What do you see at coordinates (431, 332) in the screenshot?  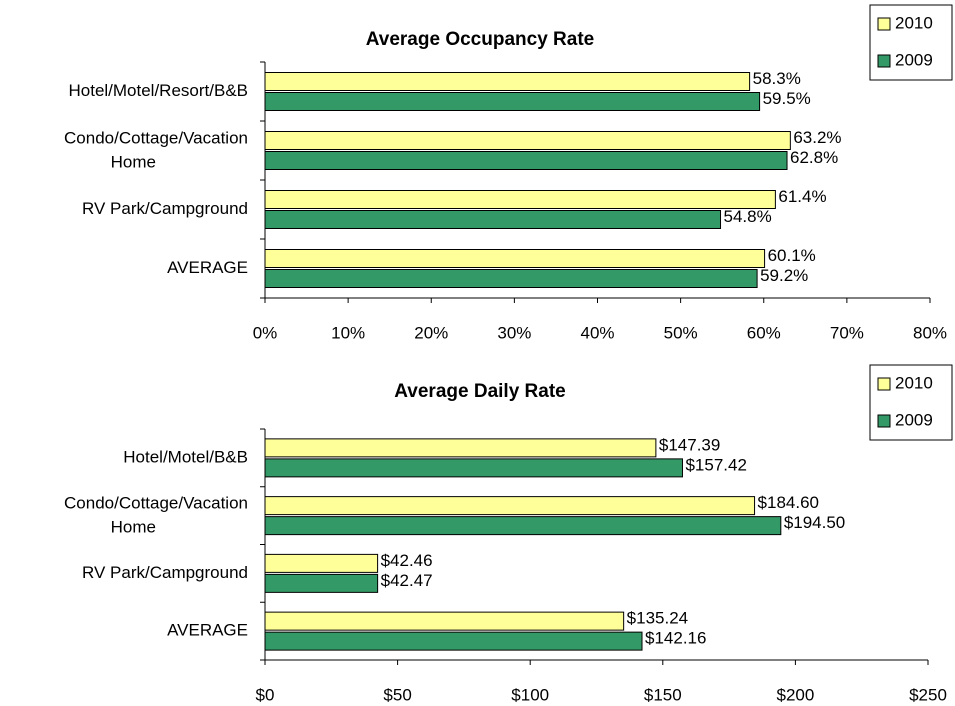 I see `x-tick-label: 20%` at bounding box center [431, 332].